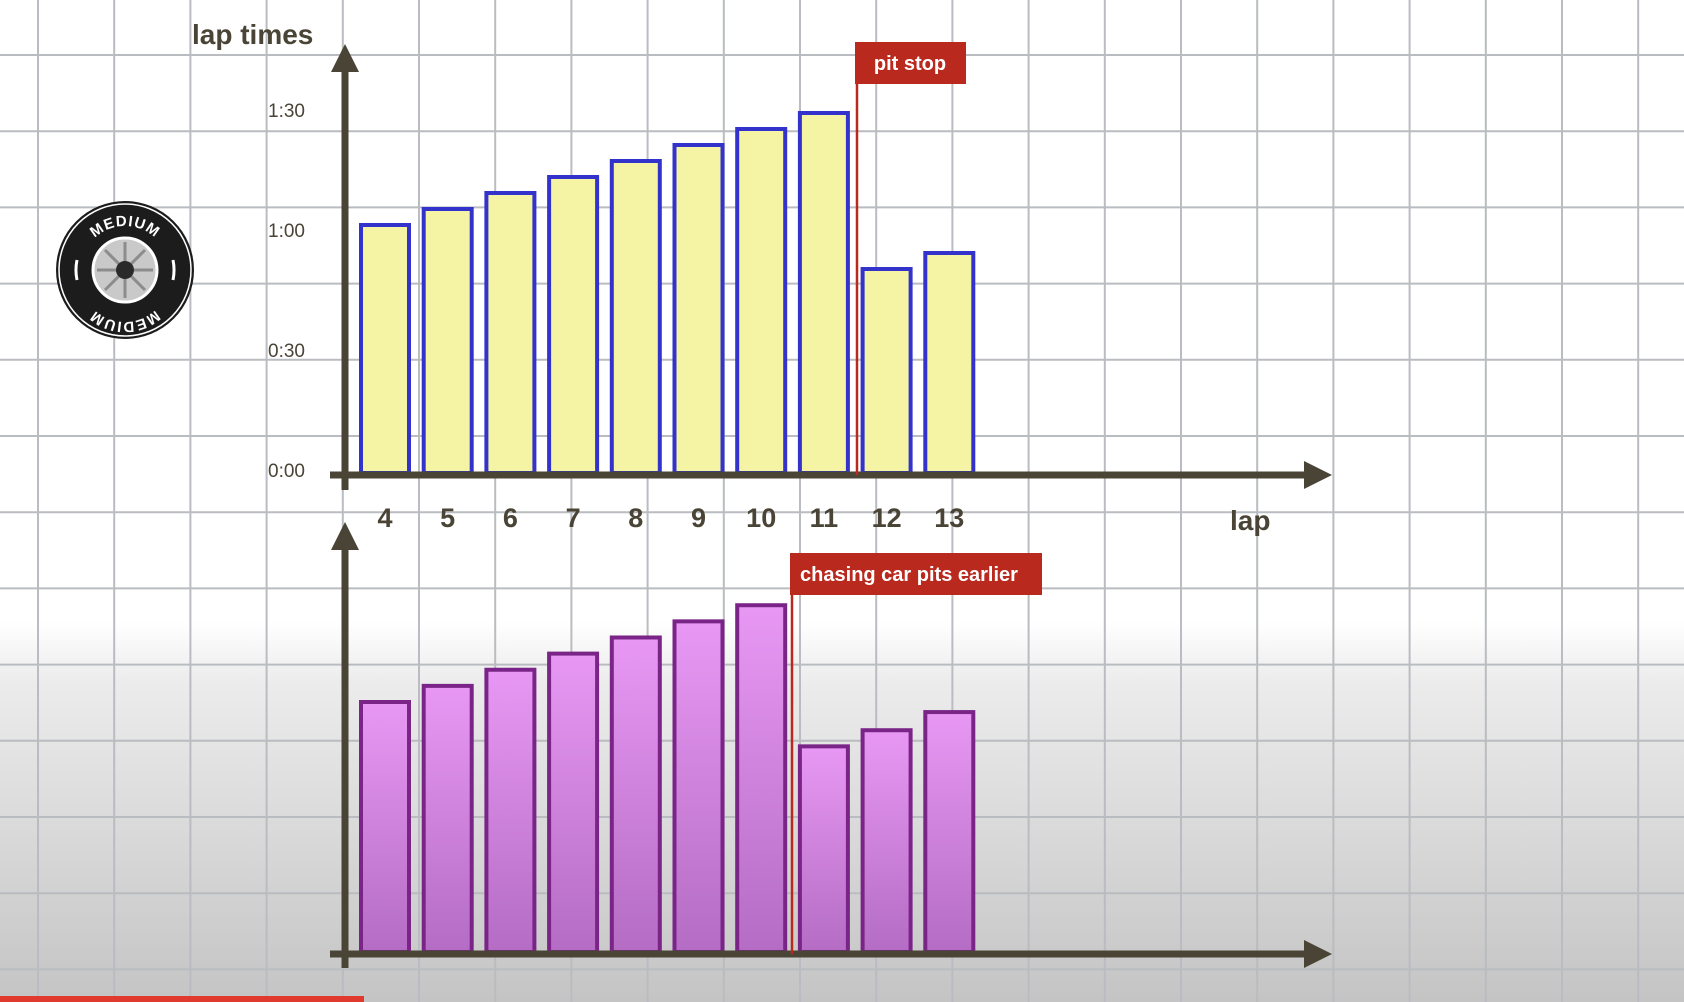 The height and width of the screenshot is (1002, 1684). Describe the element at coordinates (182, 999) in the screenshot. I see `video-progress-bar` at that location.